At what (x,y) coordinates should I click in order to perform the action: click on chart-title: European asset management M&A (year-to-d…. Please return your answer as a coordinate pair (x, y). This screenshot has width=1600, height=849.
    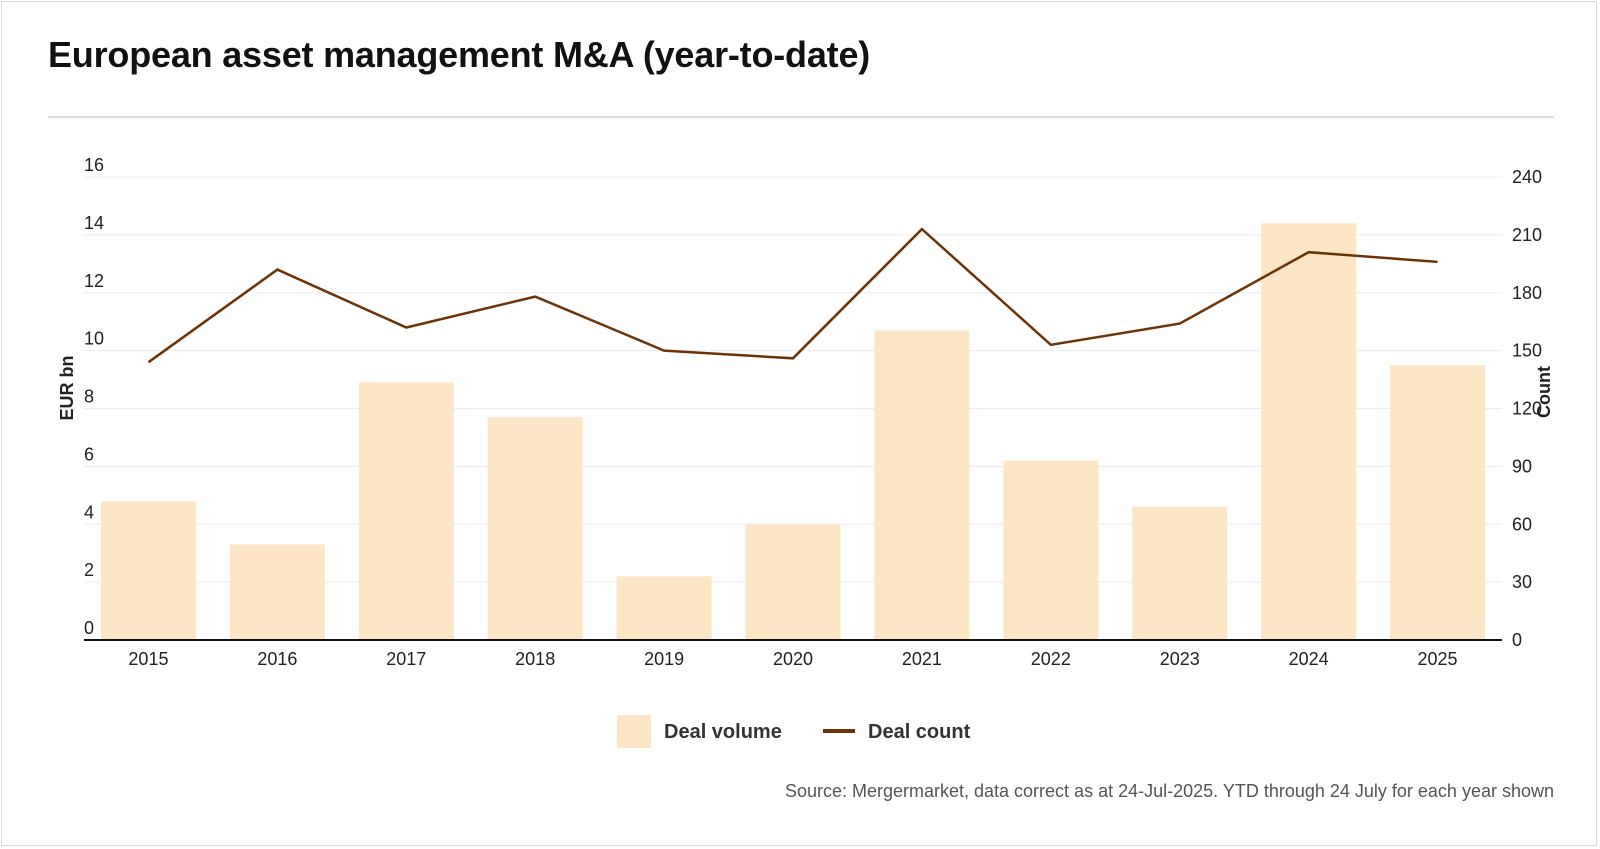
    Looking at the image, I should click on (459, 54).